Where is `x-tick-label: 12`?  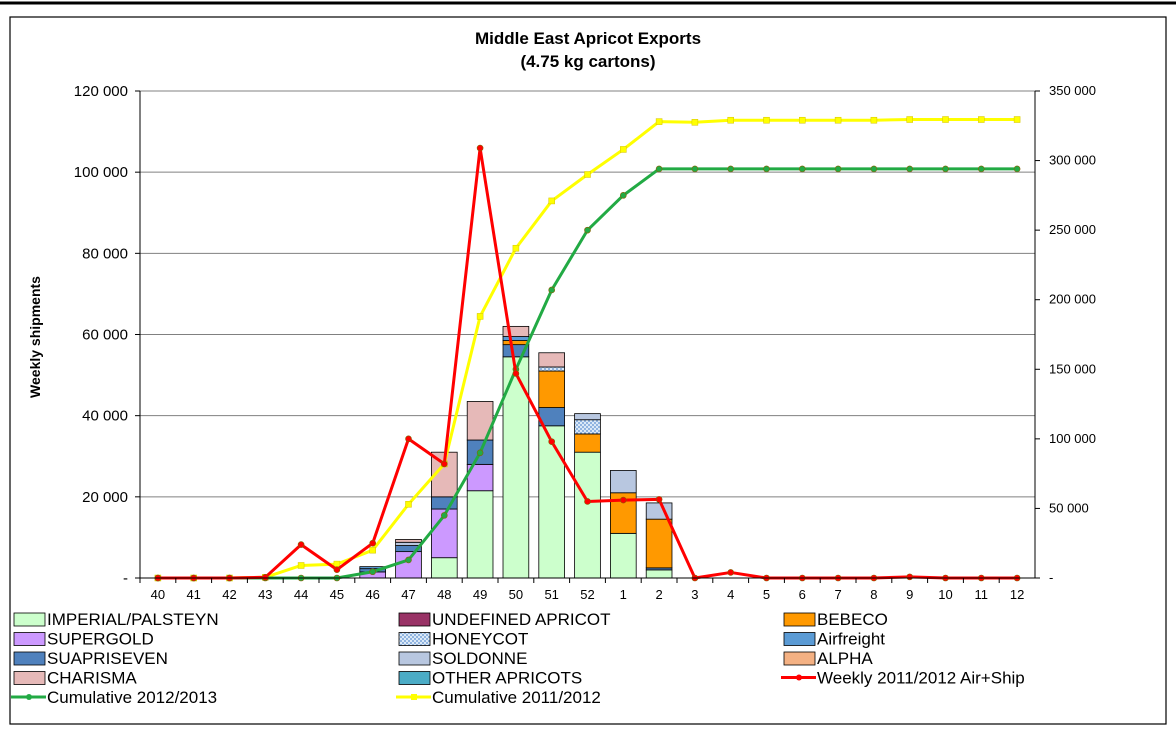
x-tick-label: 12 is located at coordinates (1017, 594).